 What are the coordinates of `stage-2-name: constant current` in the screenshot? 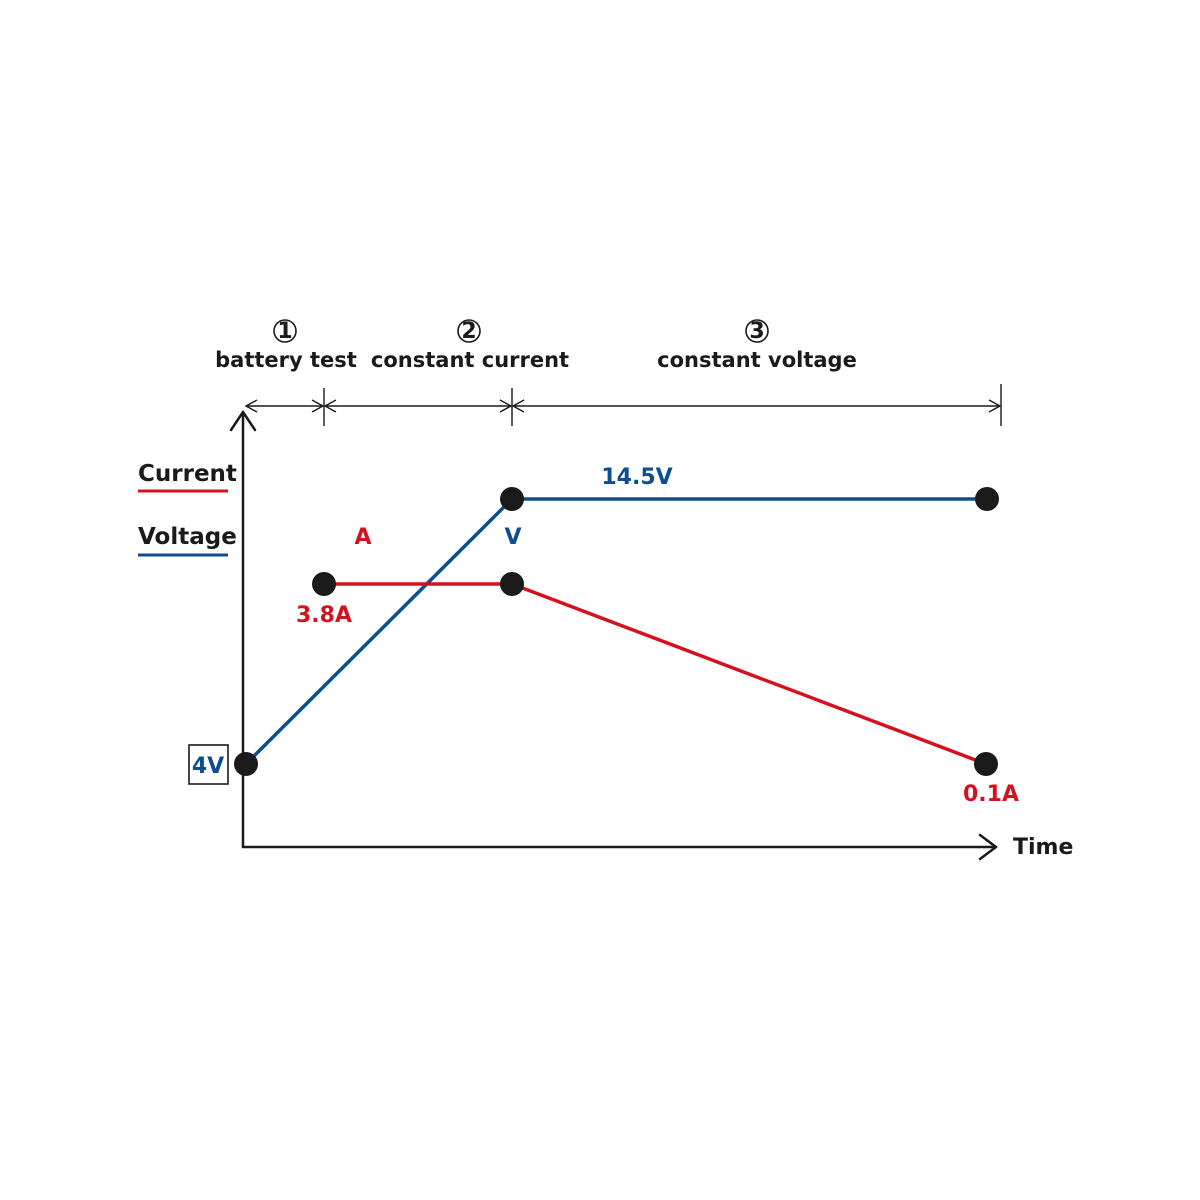 It's located at (470, 360).